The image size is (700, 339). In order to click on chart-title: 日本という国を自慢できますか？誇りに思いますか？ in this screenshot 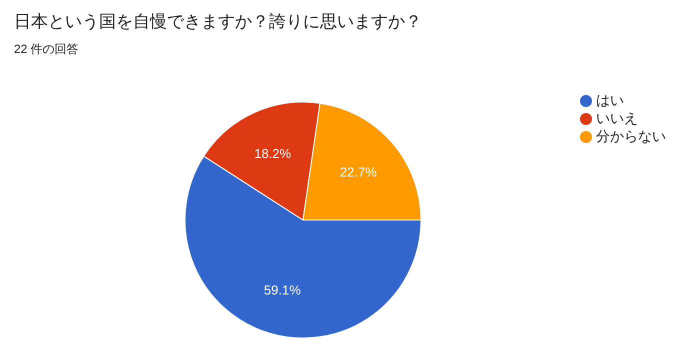, I will do `click(218, 22)`.